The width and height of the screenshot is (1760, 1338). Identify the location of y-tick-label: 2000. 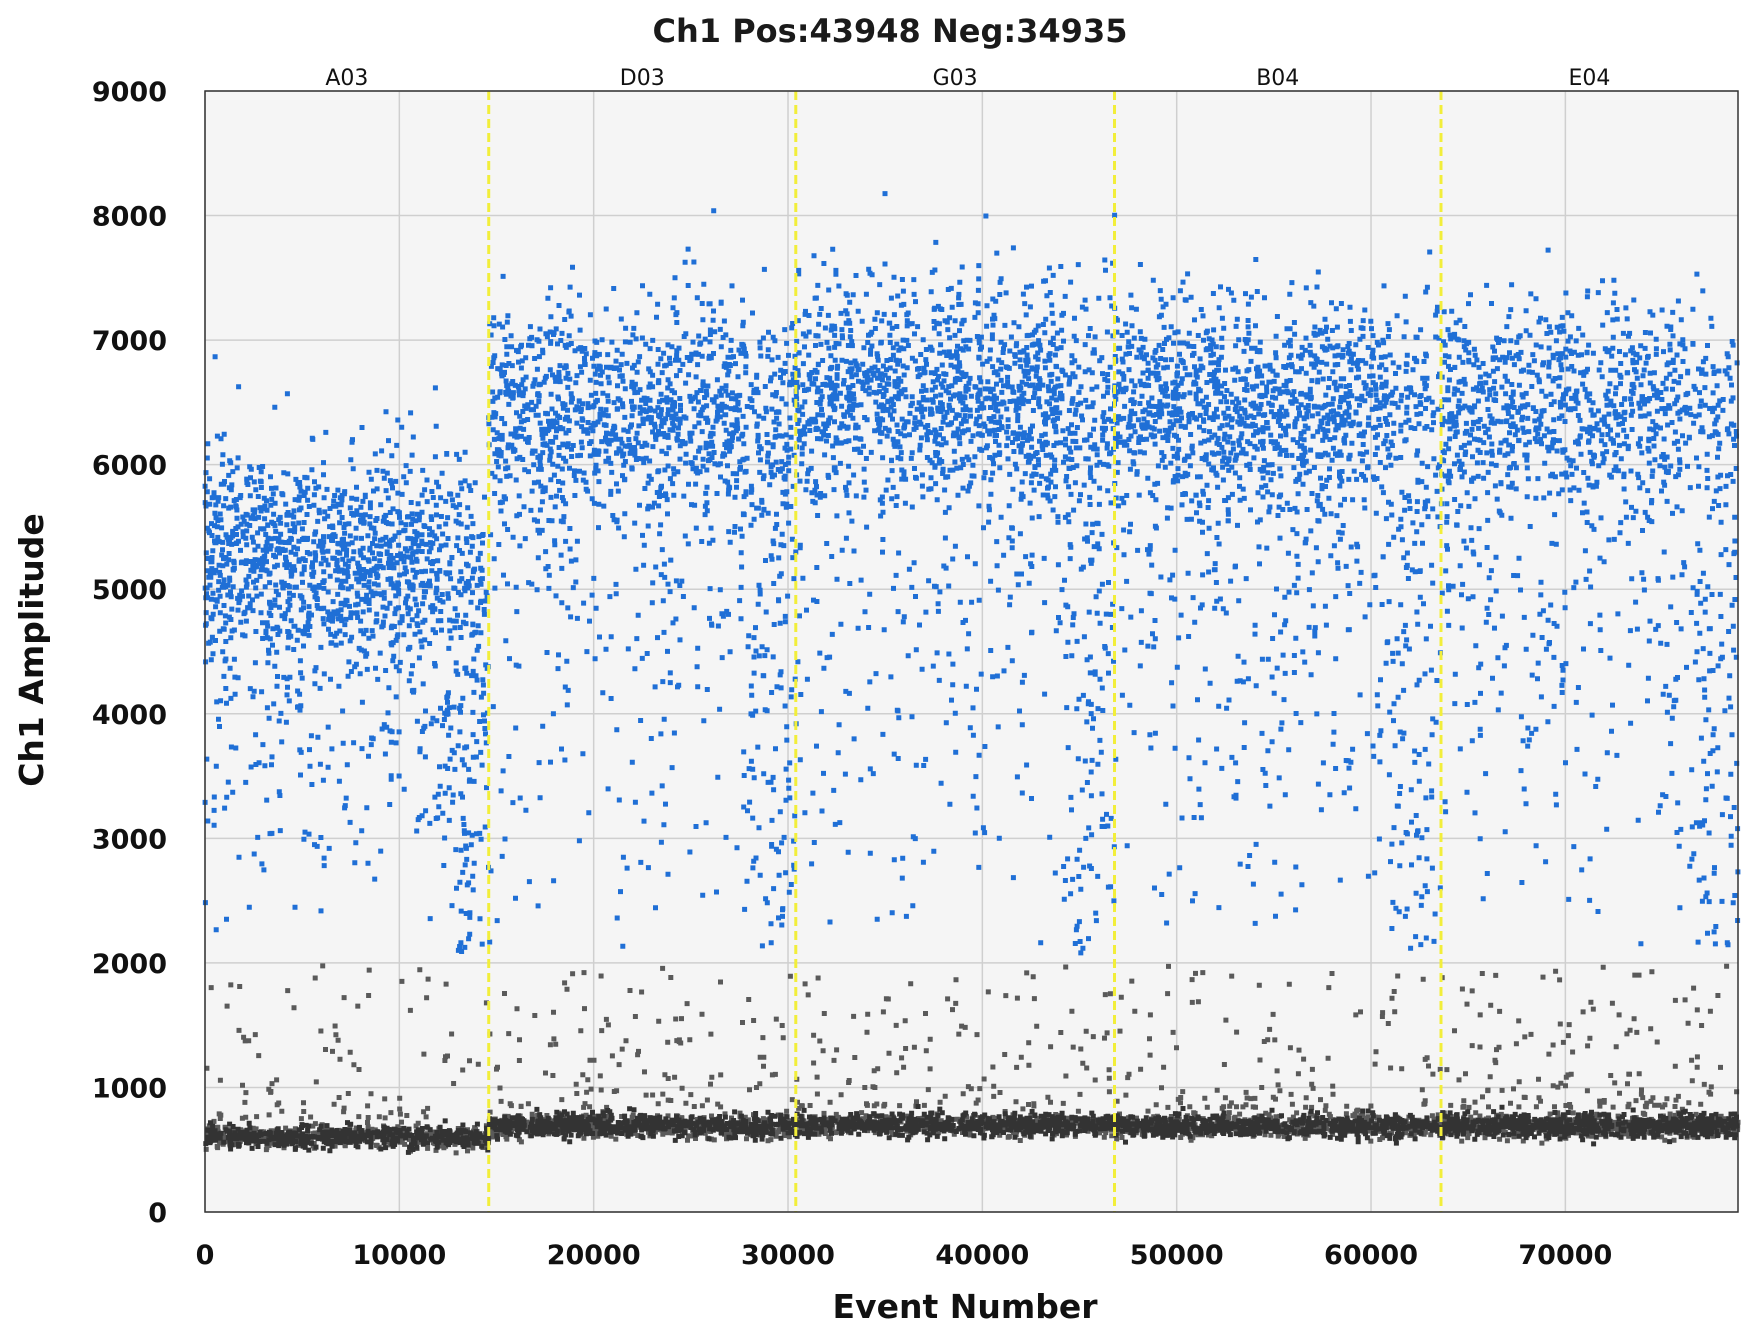
(129, 964).